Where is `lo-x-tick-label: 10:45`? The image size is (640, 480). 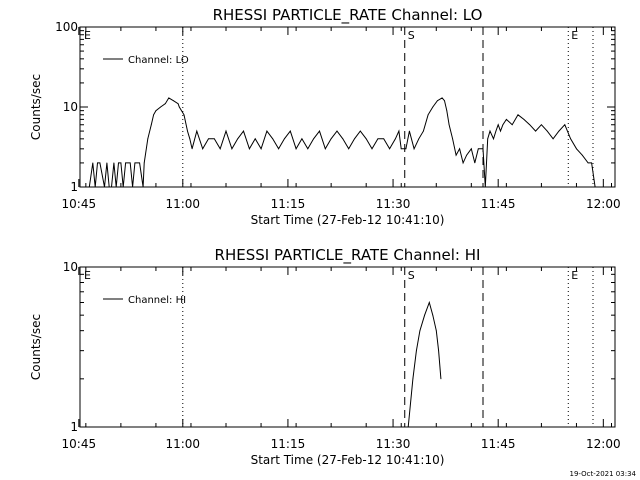 lo-x-tick-label: 10:45 is located at coordinates (79, 204).